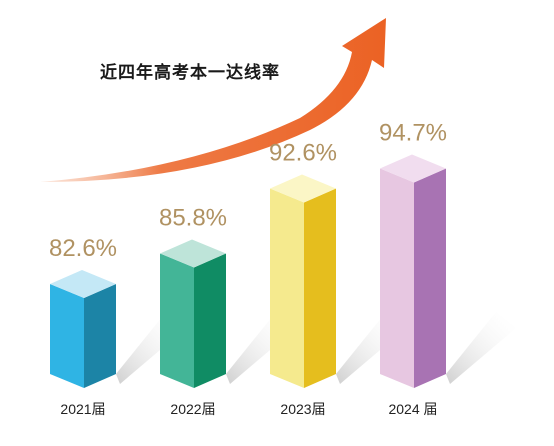 Image resolution: width=554 pixels, height=446 pixels. Describe the element at coordinates (412, 409) in the screenshot. I see `category-label: 2024 届` at that location.